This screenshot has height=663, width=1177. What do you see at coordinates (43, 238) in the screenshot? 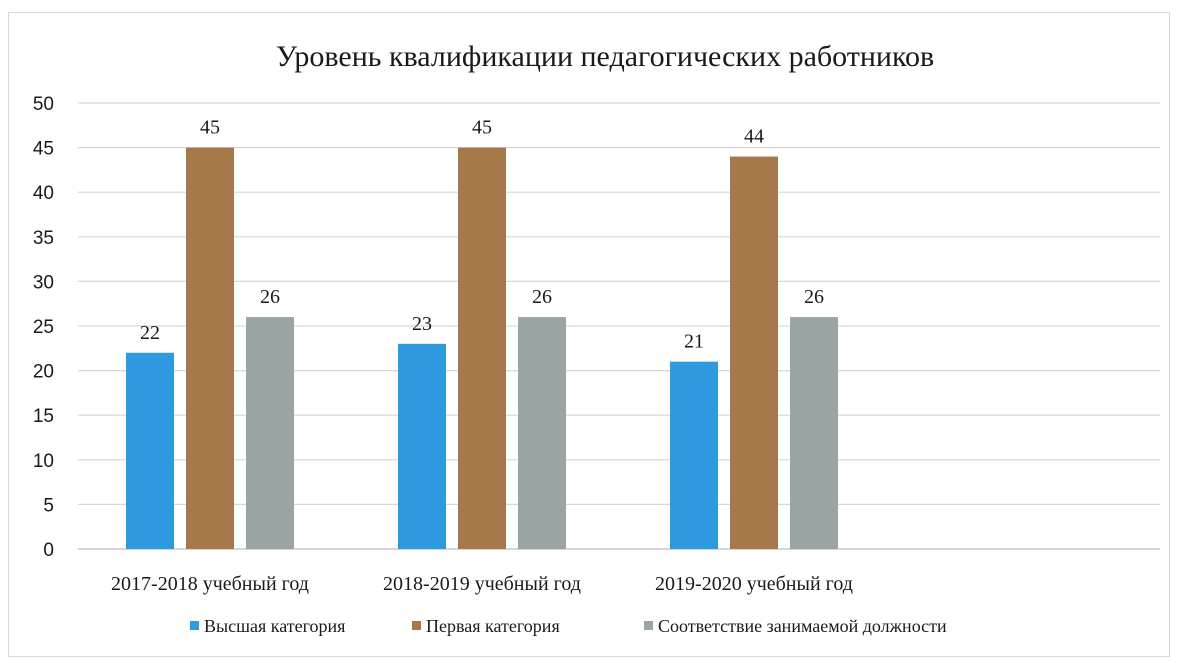
I see `y-tick-label: 35` at bounding box center [43, 238].